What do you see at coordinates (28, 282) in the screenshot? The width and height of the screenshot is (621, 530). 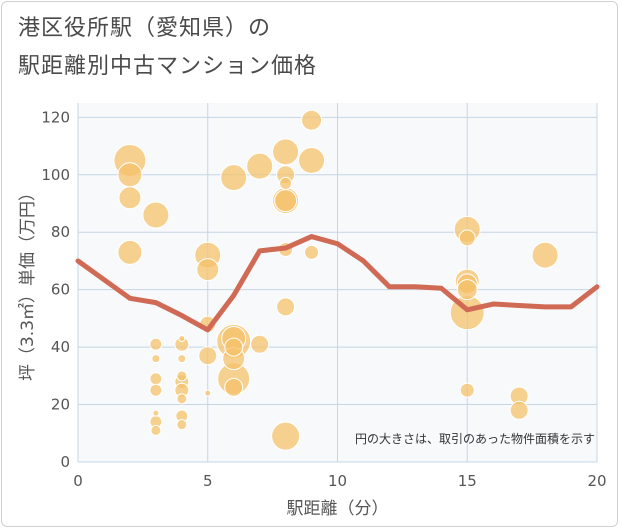 I see `y-axis-label: 坪（3.3㎡）単価（万円）` at bounding box center [28, 282].